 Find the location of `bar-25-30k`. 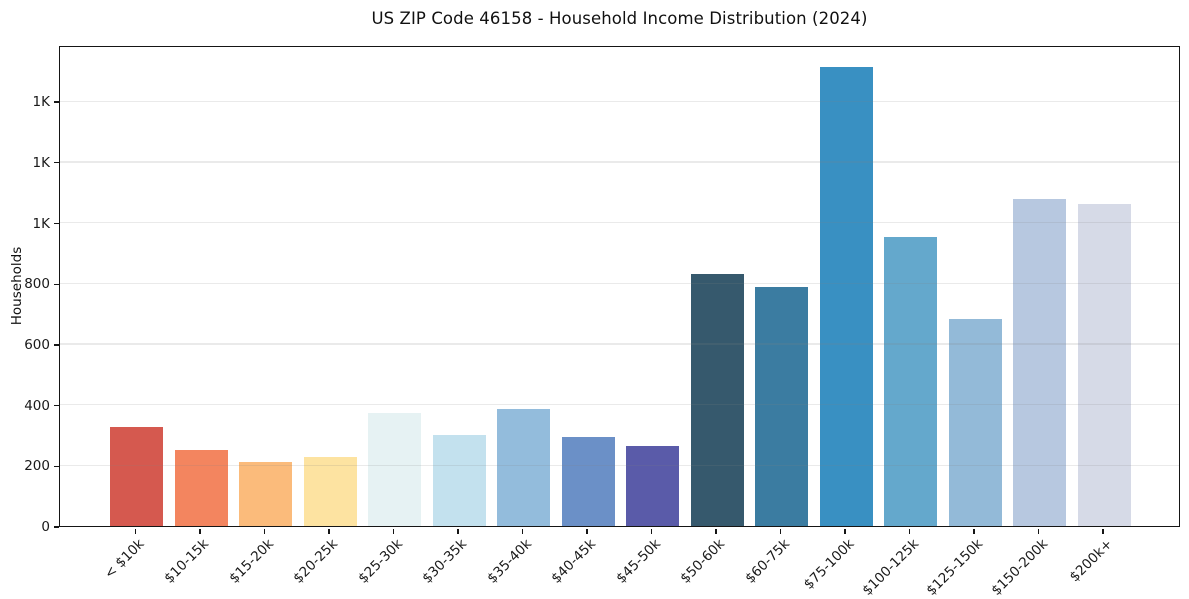

bar-25-30k is located at coordinates (394, 469).